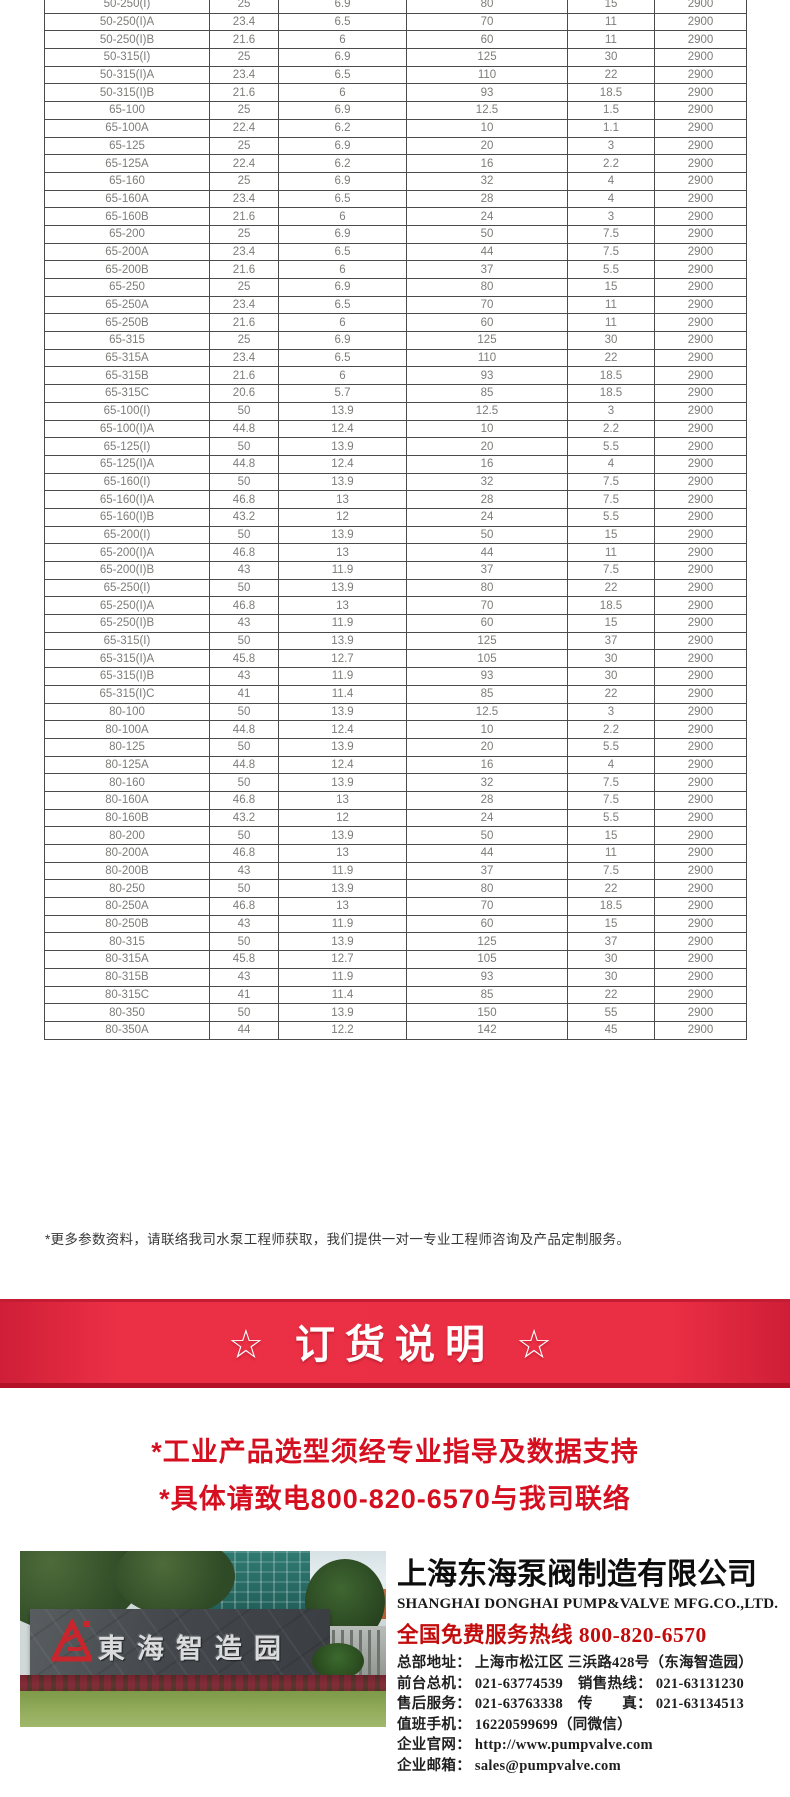  I want to click on service-hotline: 全国免费服务热线 800-820-6570, so click(552, 1635).